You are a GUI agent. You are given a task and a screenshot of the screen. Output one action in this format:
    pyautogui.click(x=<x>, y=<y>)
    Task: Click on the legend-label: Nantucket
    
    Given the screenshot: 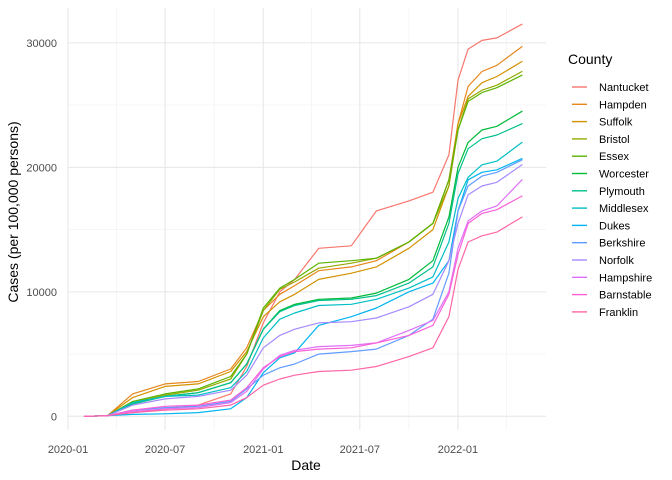 What is the action you would take?
    pyautogui.click(x=624, y=88)
    